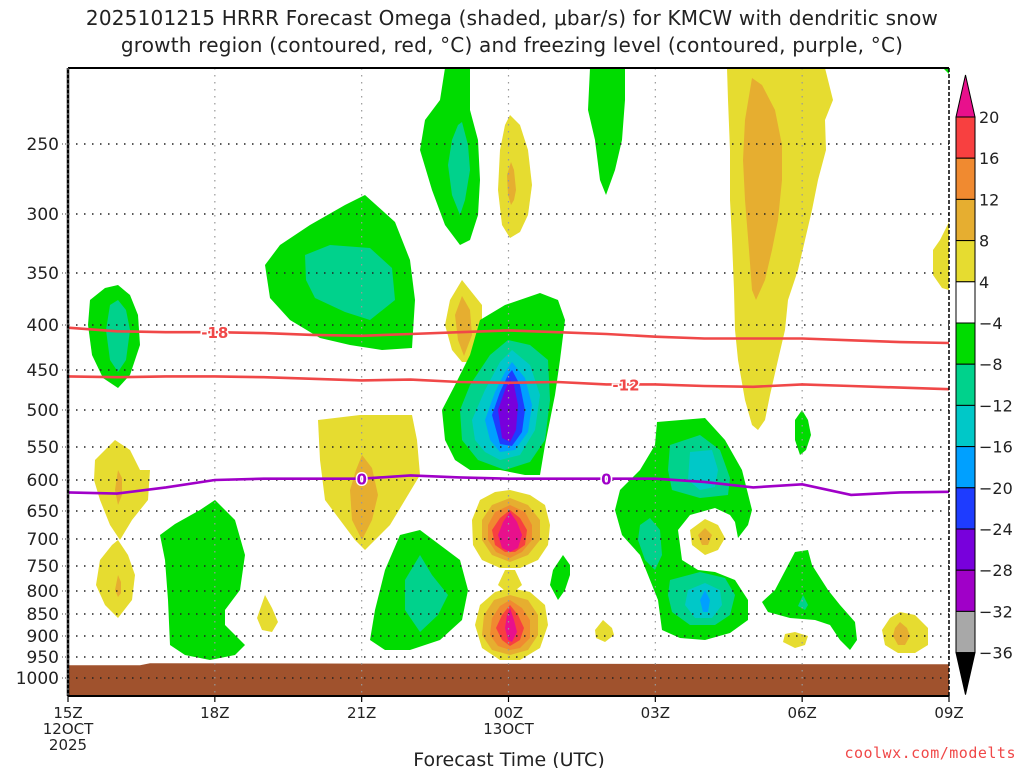 The width and height of the screenshot is (1024, 768). I want to click on colorbar-legend: 20 16 12 8 4 −4 −8 −12 −16 −20 −24 −28 −32 −36, so click(984, 384).